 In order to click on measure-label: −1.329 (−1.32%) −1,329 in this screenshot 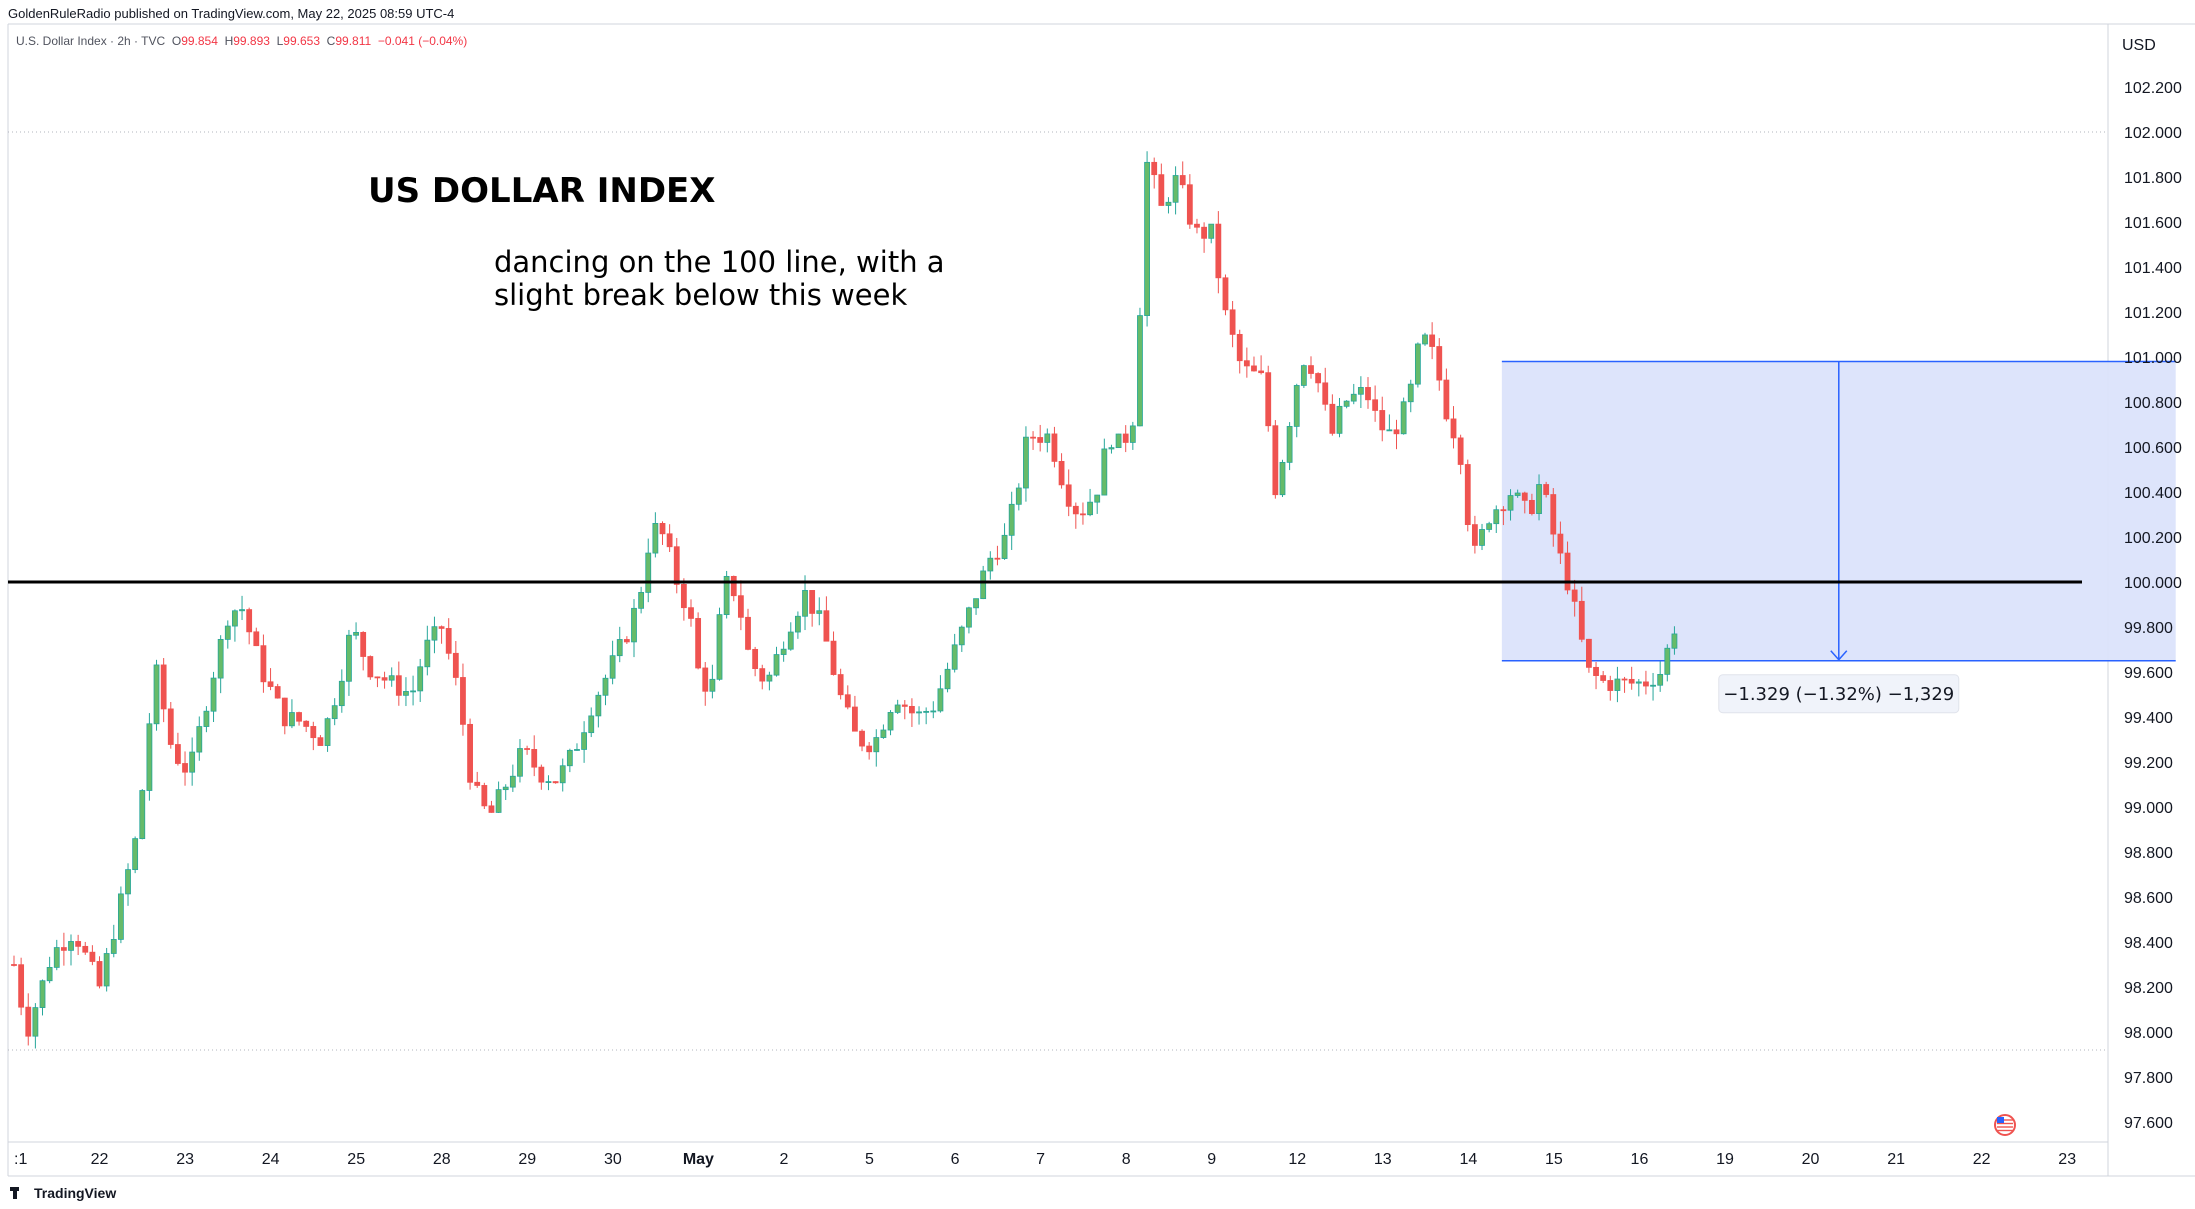, I will do `click(1838, 694)`.